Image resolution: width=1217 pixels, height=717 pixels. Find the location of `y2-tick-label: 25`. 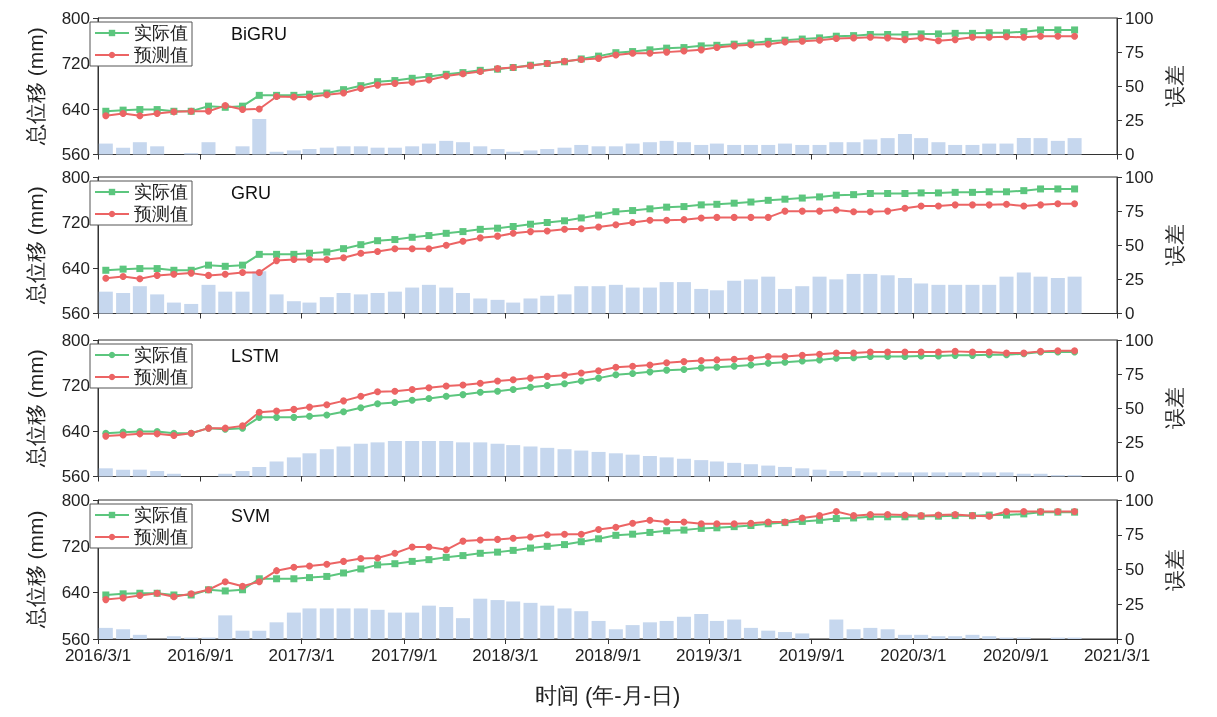

y2-tick-label: 25 is located at coordinates (1134, 120).